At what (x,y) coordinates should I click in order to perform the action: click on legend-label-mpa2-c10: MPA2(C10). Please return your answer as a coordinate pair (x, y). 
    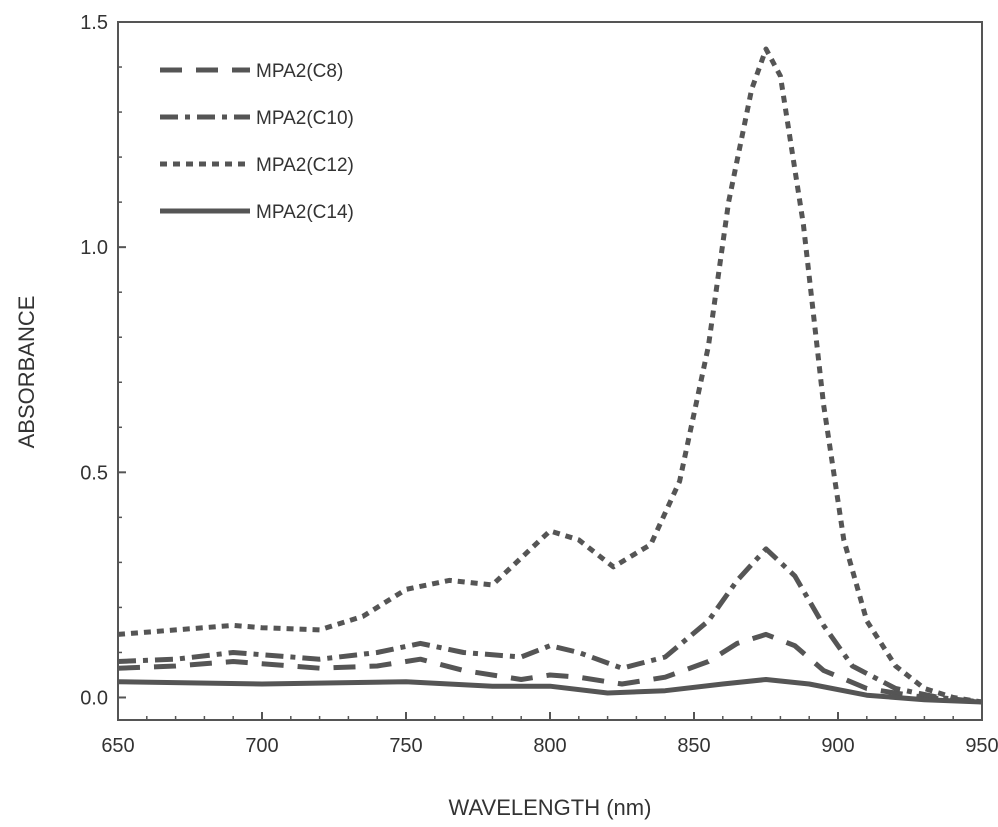
    Looking at the image, I should click on (305, 118).